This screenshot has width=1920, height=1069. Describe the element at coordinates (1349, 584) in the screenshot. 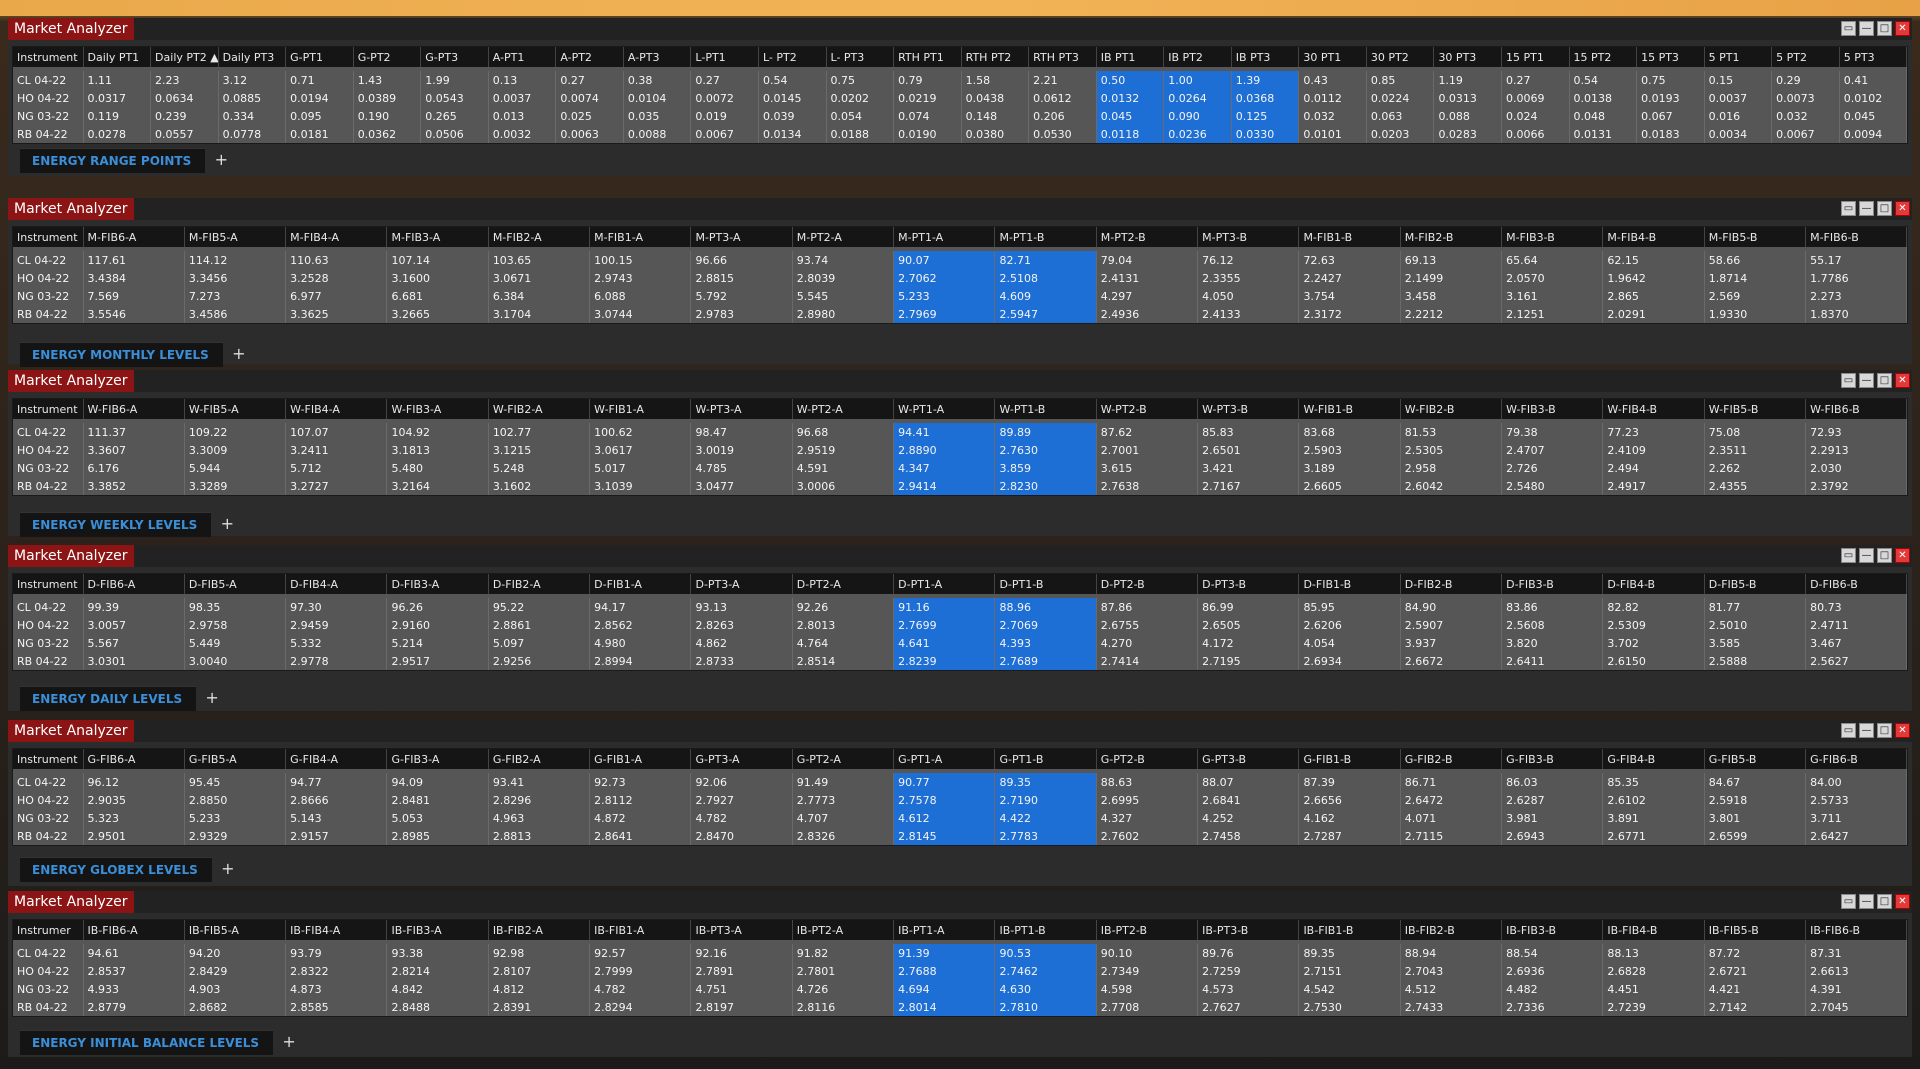

I see `column-header: D-FIB1-B` at that location.